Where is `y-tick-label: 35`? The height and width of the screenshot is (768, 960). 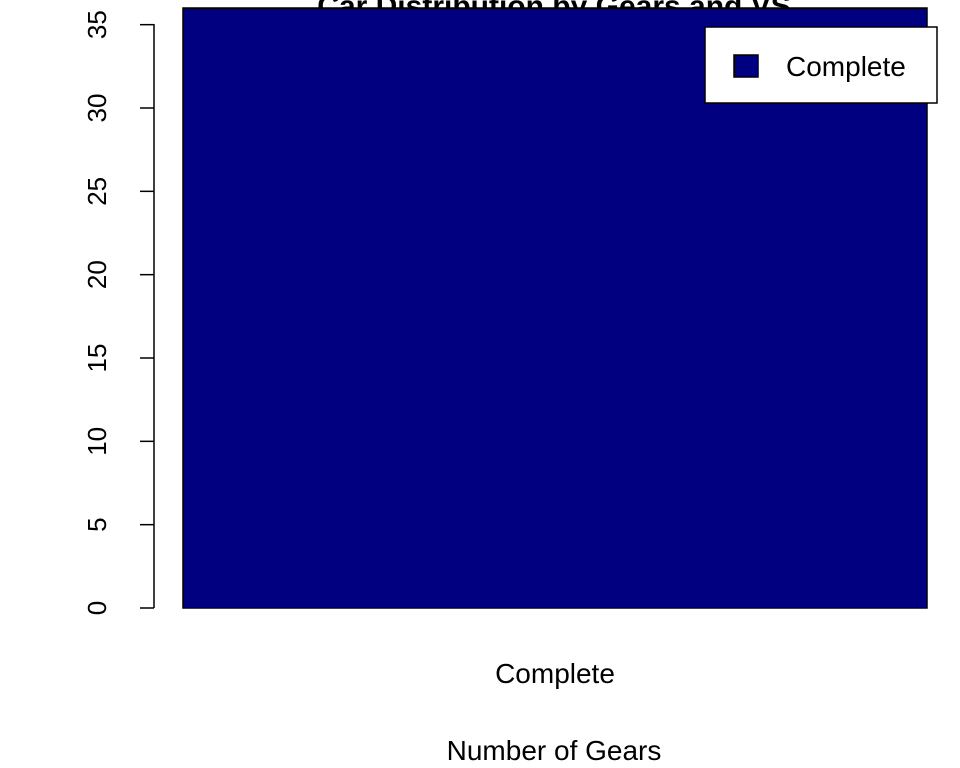
y-tick-label: 35 is located at coordinates (97, 24).